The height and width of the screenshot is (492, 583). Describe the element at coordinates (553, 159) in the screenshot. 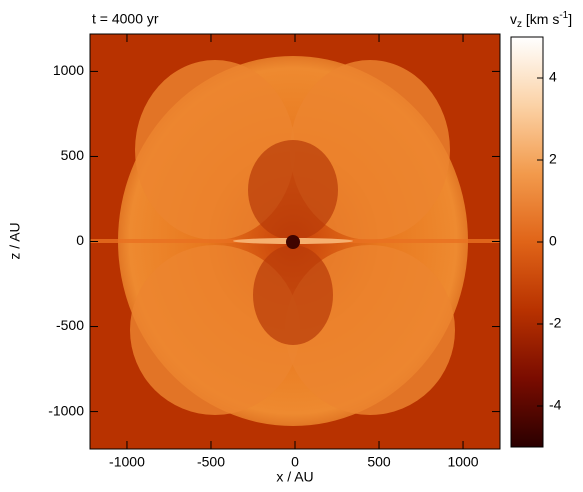

I see `colorbar-tick-label: 2` at that location.